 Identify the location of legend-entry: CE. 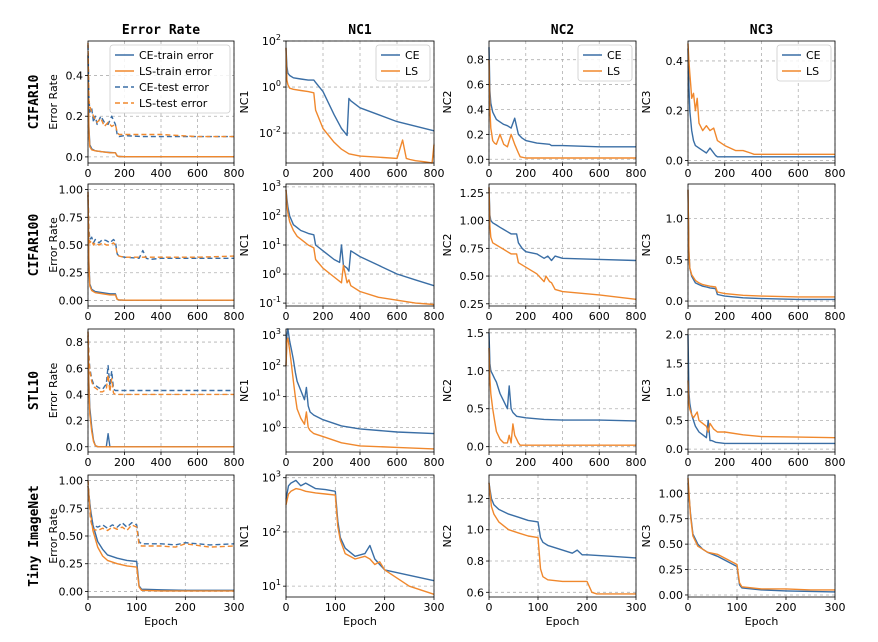
(813, 55).